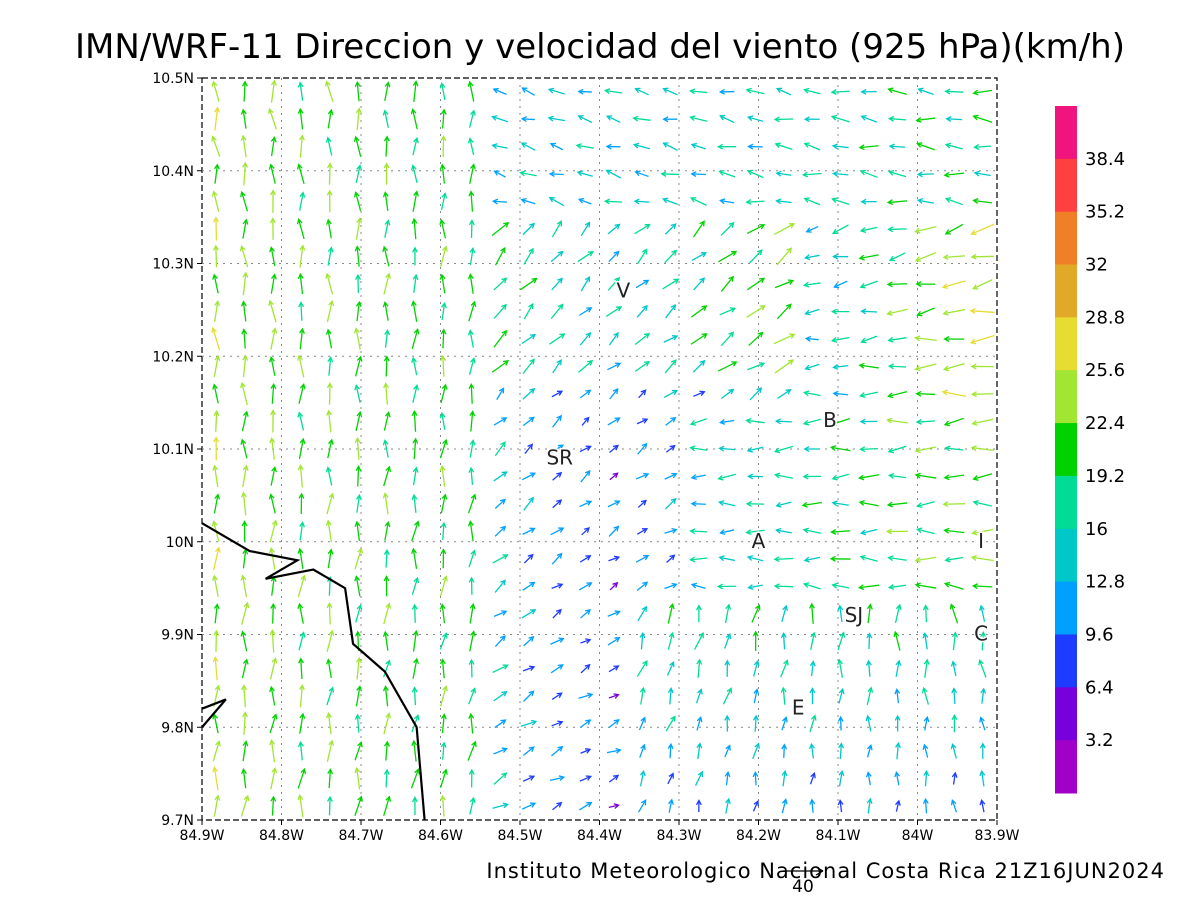 The height and width of the screenshot is (900, 1200). I want to click on y-tick-label: 9.8N, so click(177, 728).